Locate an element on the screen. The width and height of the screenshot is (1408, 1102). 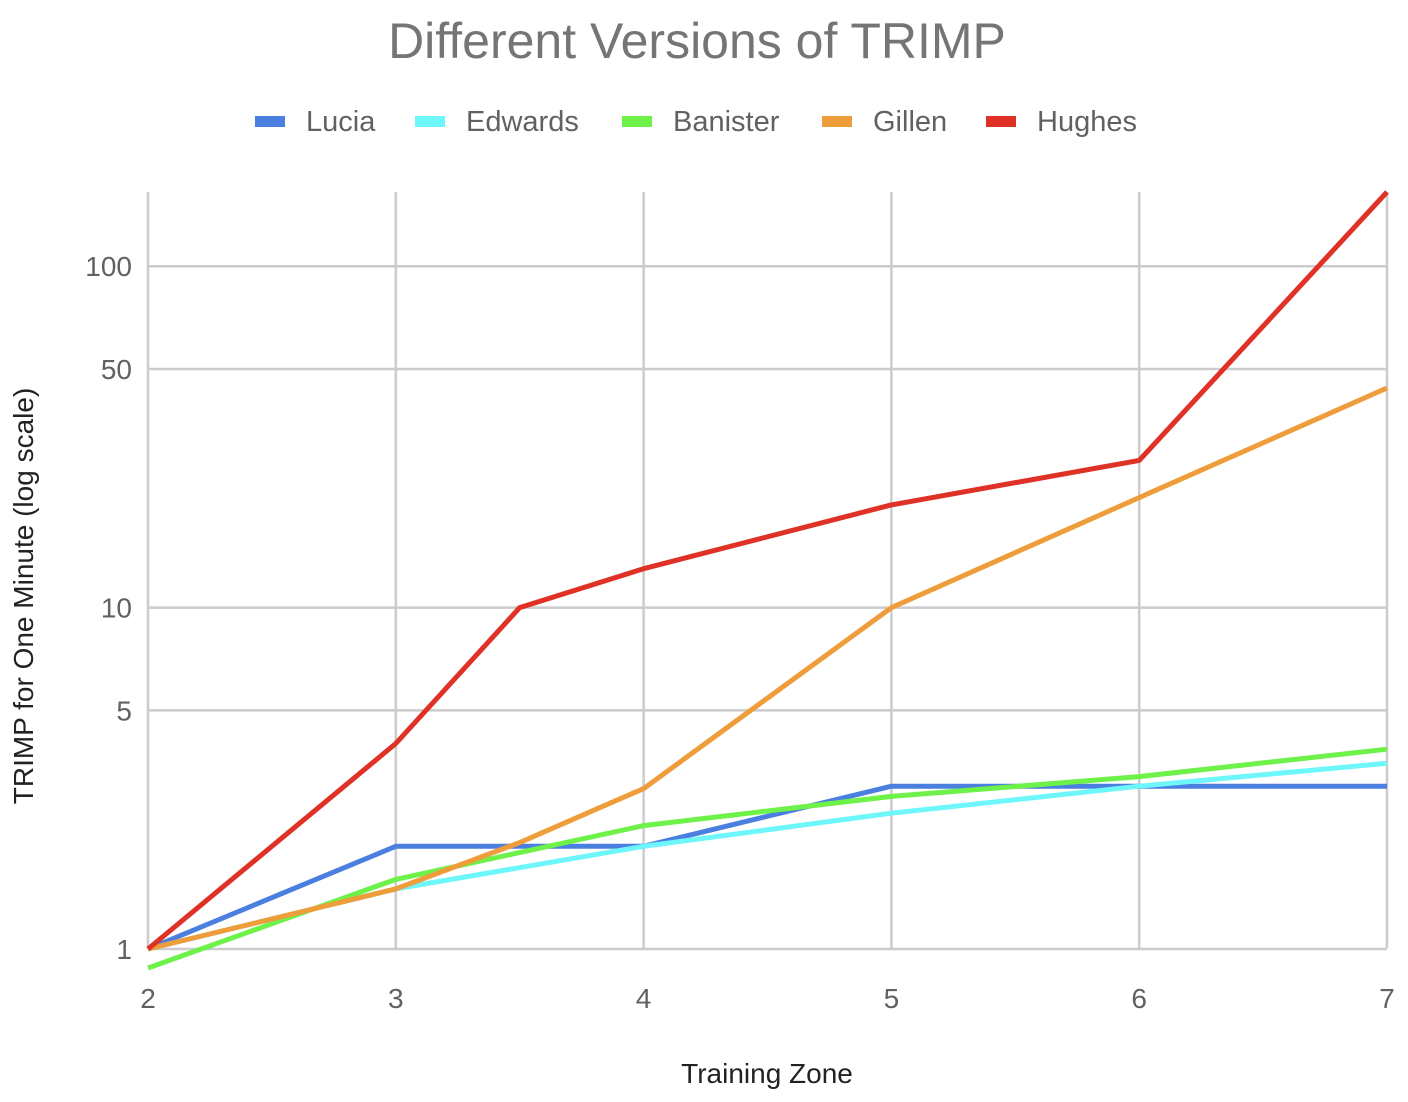
legend-label-gillen: Gillen is located at coordinates (910, 122).